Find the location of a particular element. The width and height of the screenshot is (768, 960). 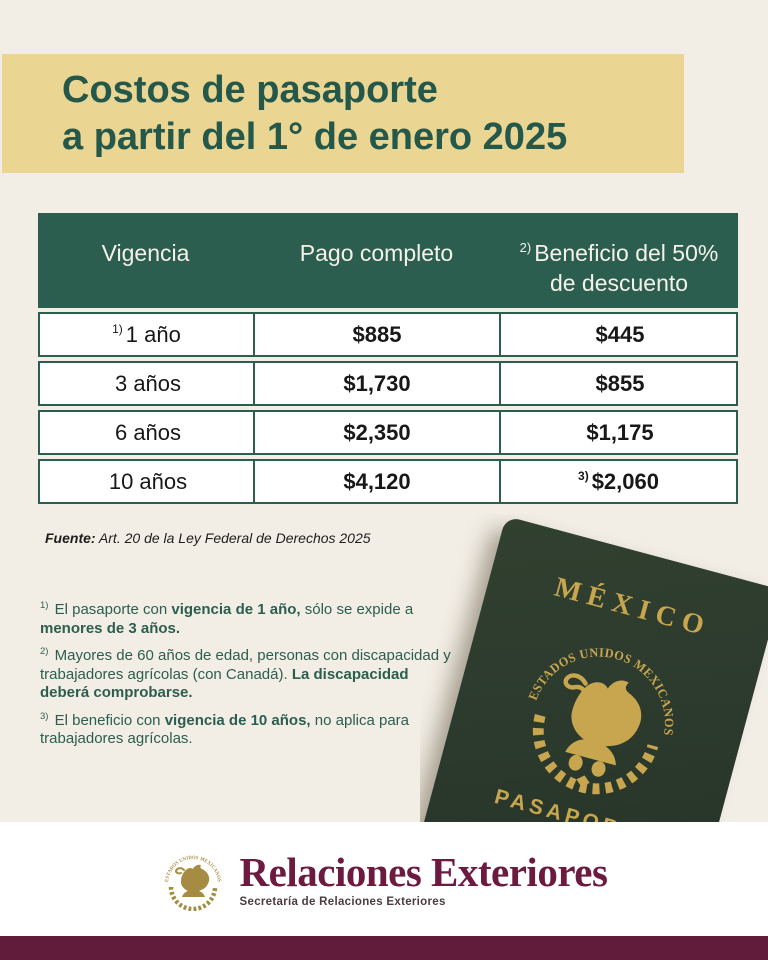

bottom-bar is located at coordinates (384, 948).